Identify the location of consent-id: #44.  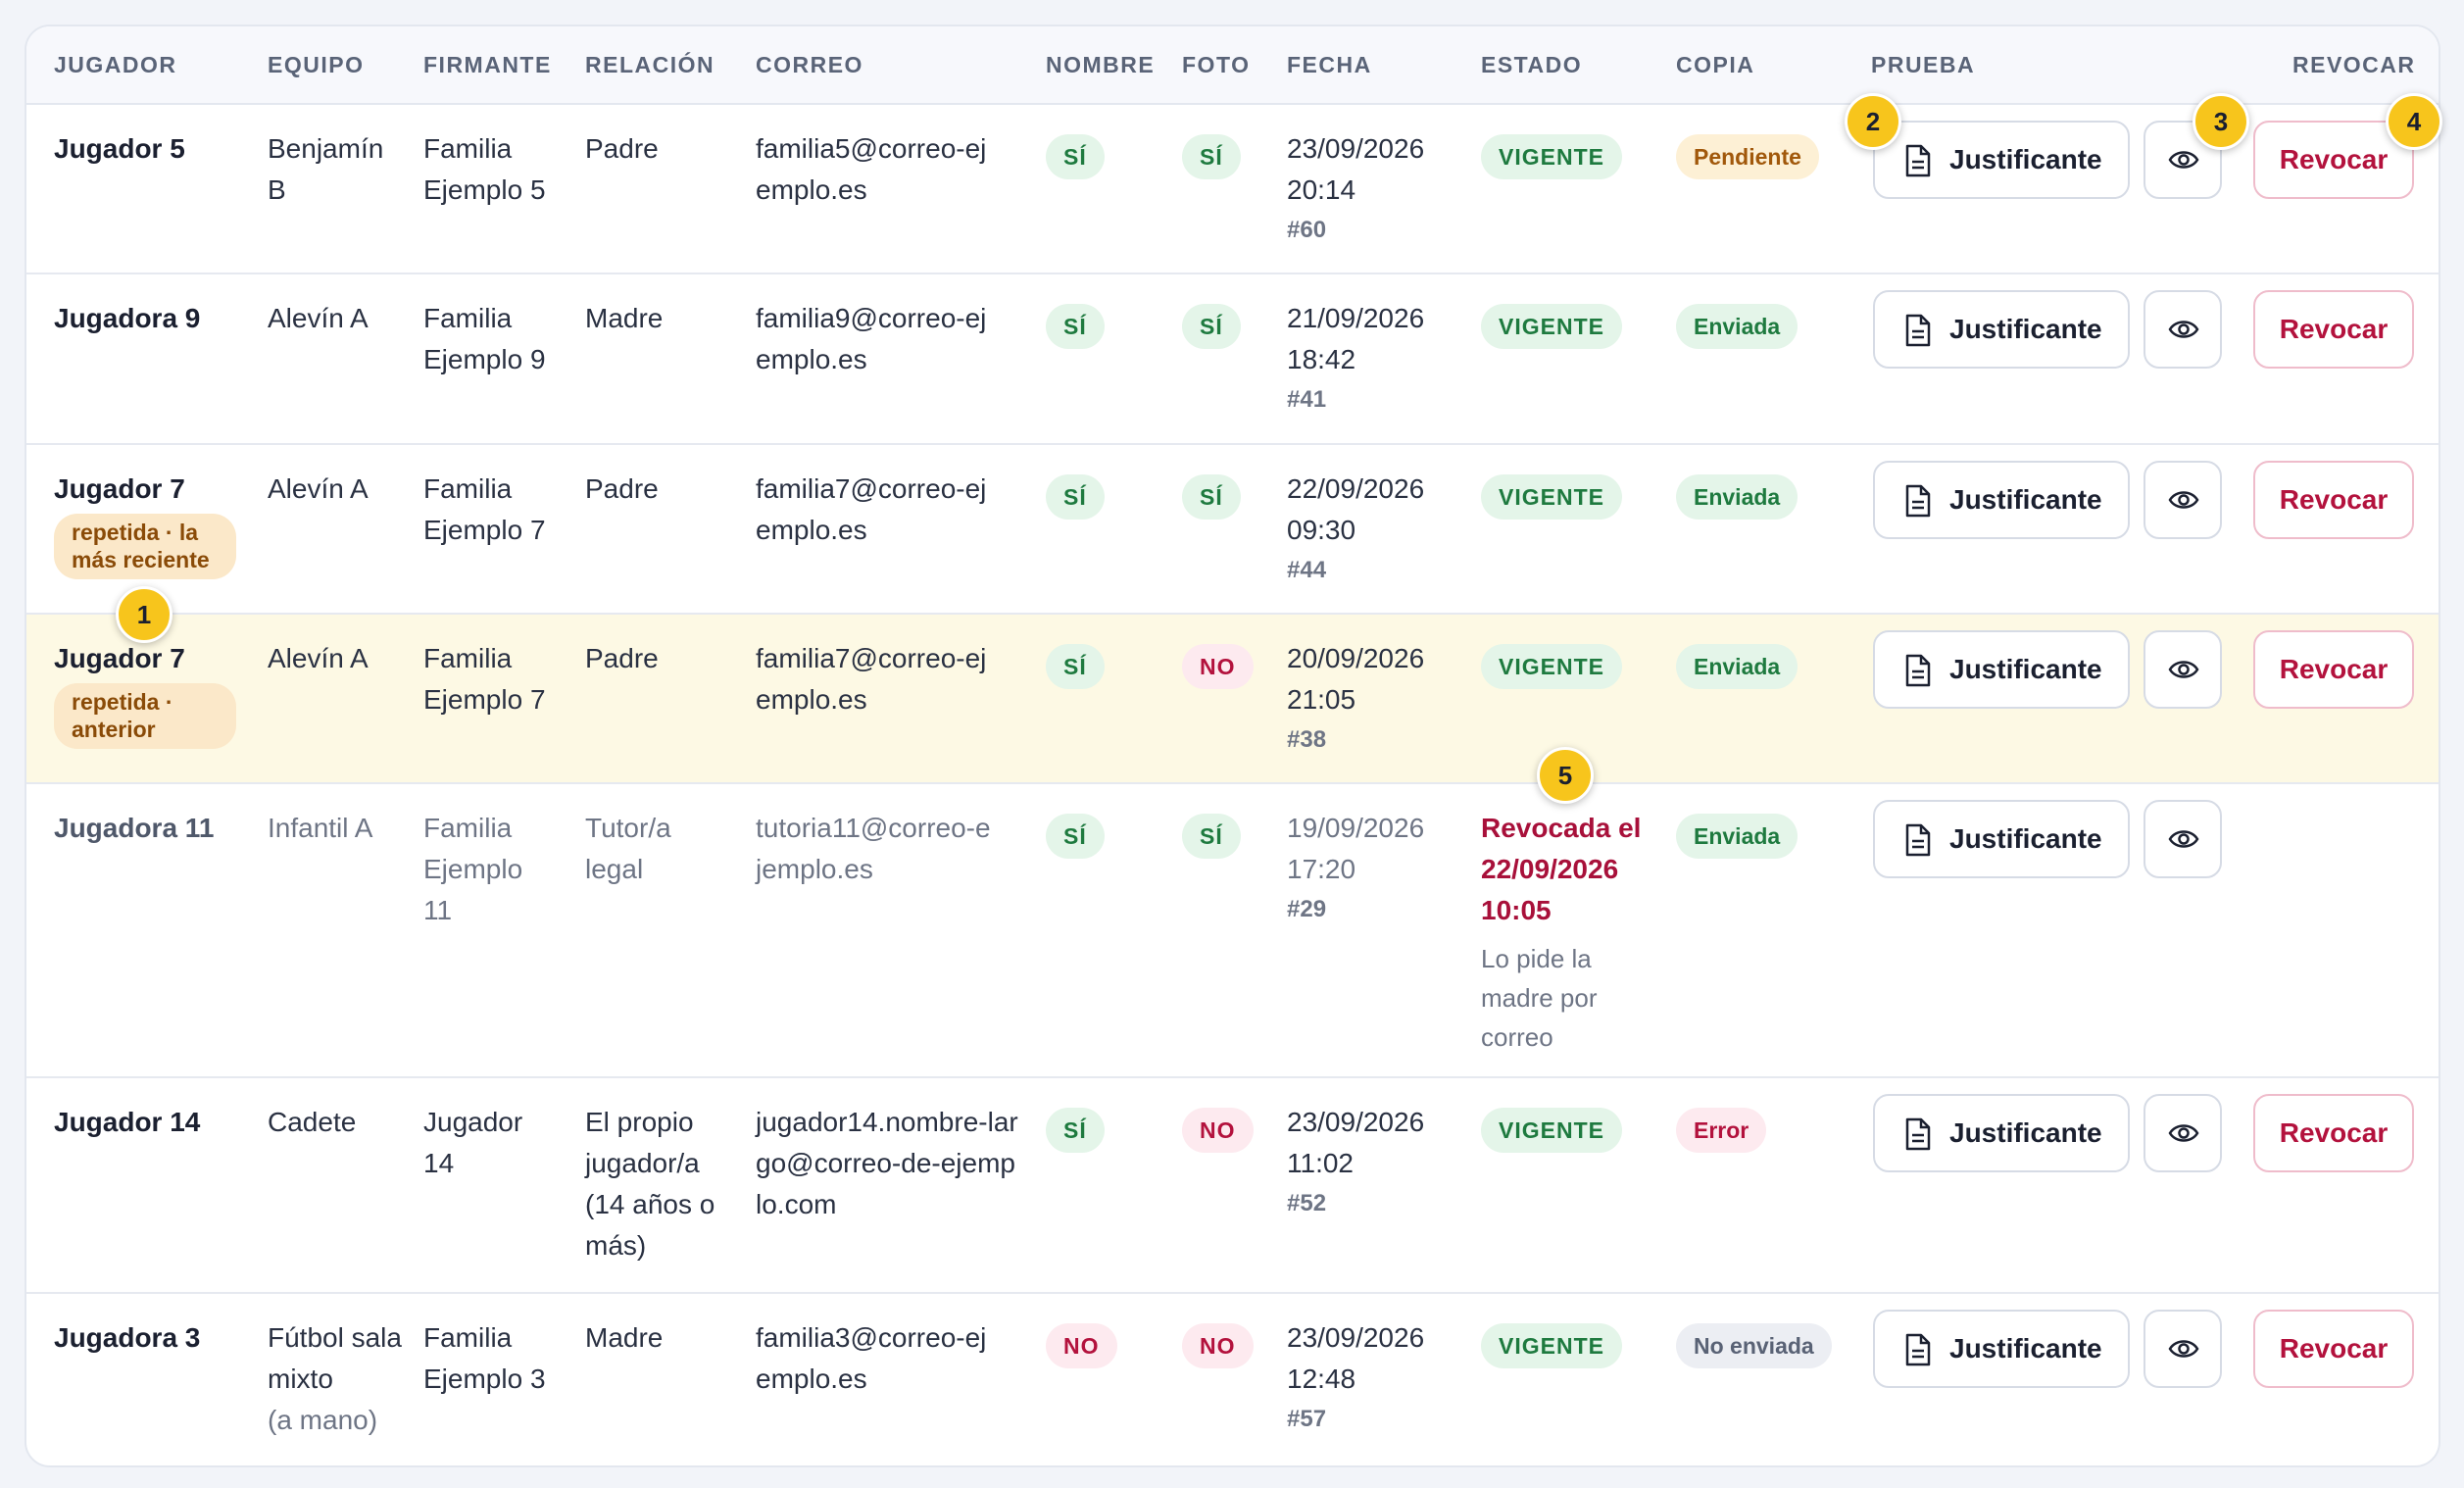
(1307, 570).